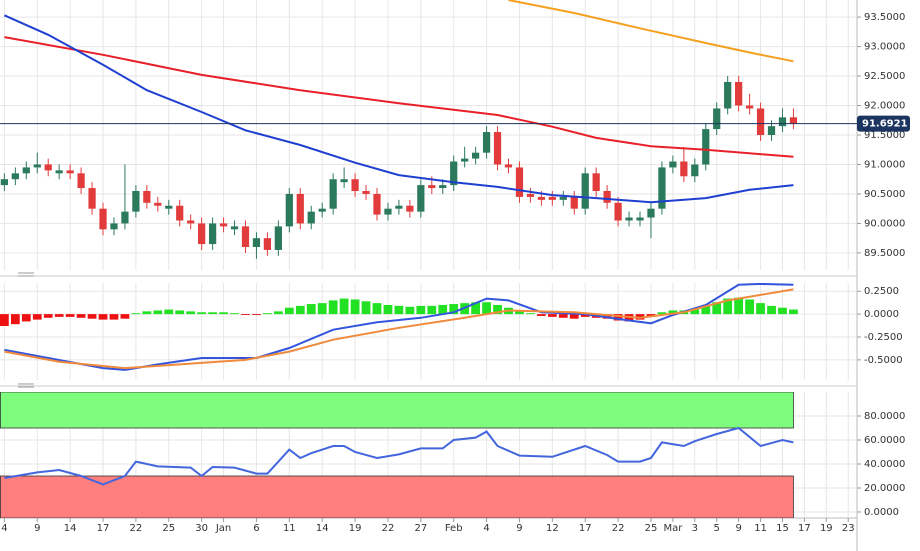 This screenshot has width=920, height=551. Describe the element at coordinates (397, 496) in the screenshot. I see `oversold-band` at that location.